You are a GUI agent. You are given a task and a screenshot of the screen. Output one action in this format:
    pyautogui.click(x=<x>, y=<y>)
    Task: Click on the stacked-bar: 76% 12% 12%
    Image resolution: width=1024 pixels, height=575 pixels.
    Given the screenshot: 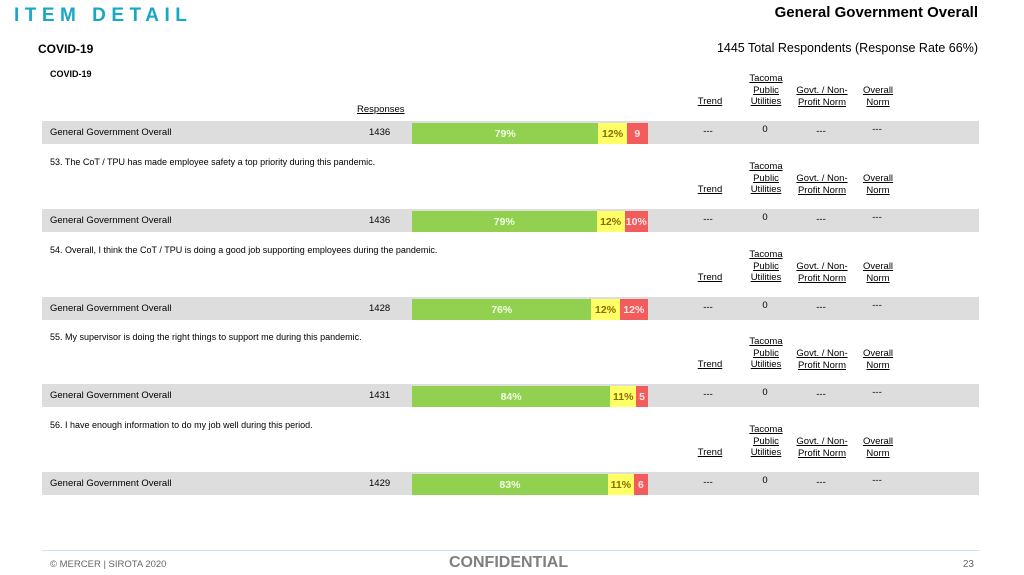 What is the action you would take?
    pyautogui.click(x=530, y=309)
    